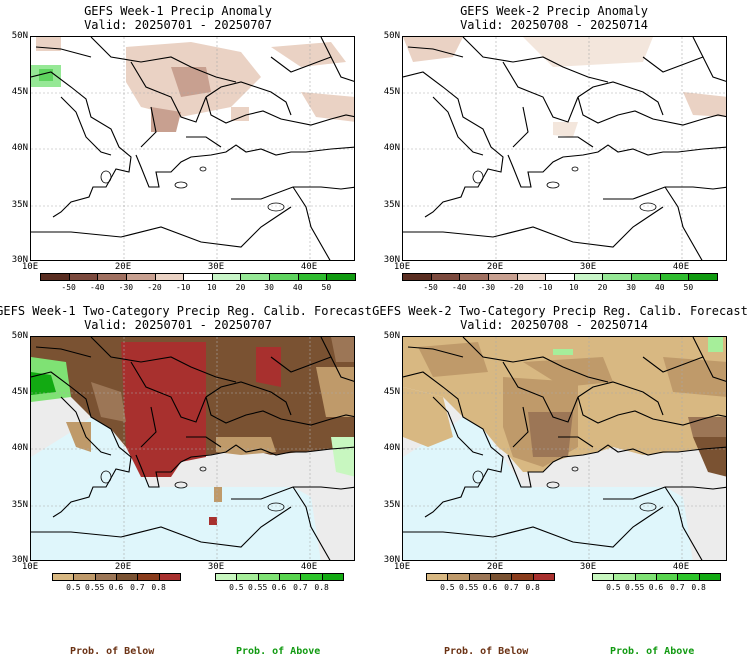  I want to click on colorbar-tick-label: 50, so click(326, 287).